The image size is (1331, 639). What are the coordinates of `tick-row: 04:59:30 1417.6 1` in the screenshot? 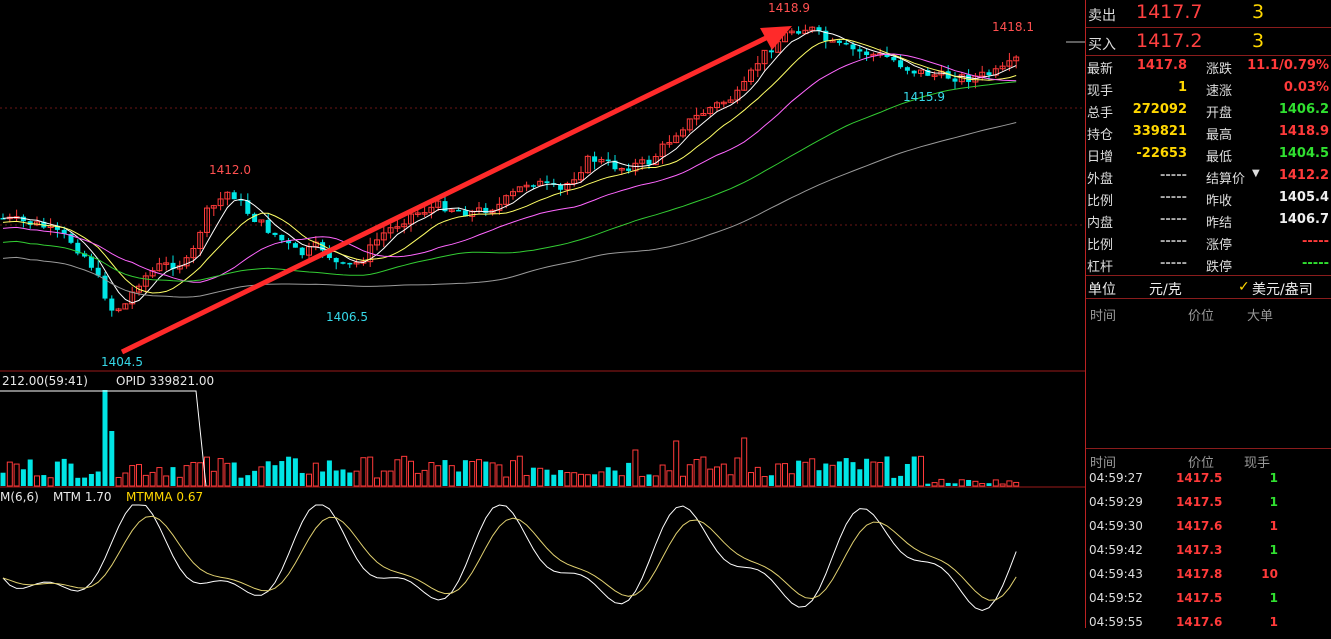 It's located at (1208, 531).